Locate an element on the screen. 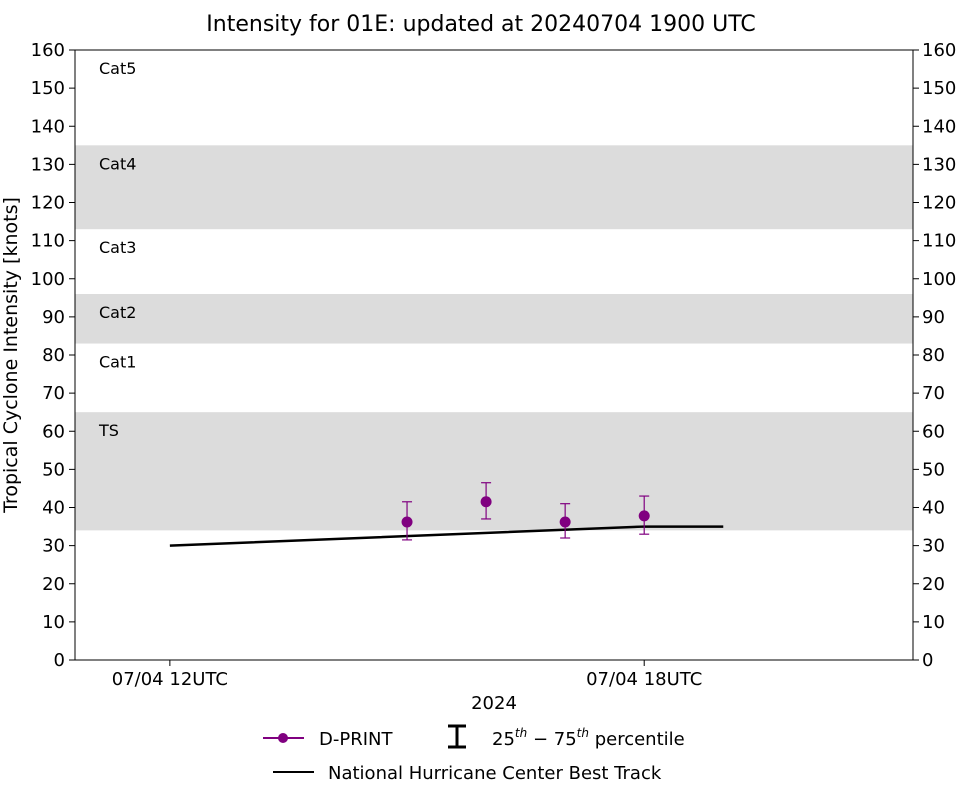 This screenshot has width=962, height=785. y-tick-label-right: 30 is located at coordinates (933, 546).